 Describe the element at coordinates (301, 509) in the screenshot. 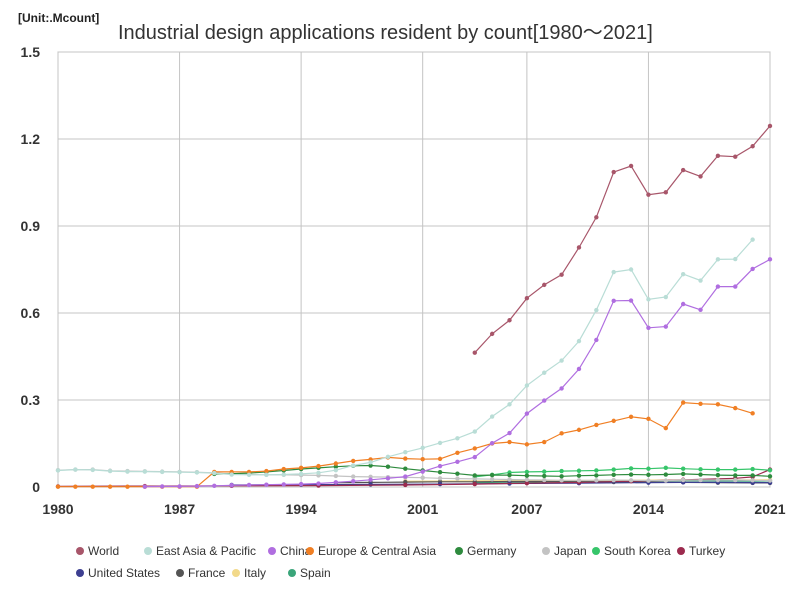

I see `x-tick-label: 1994` at that location.